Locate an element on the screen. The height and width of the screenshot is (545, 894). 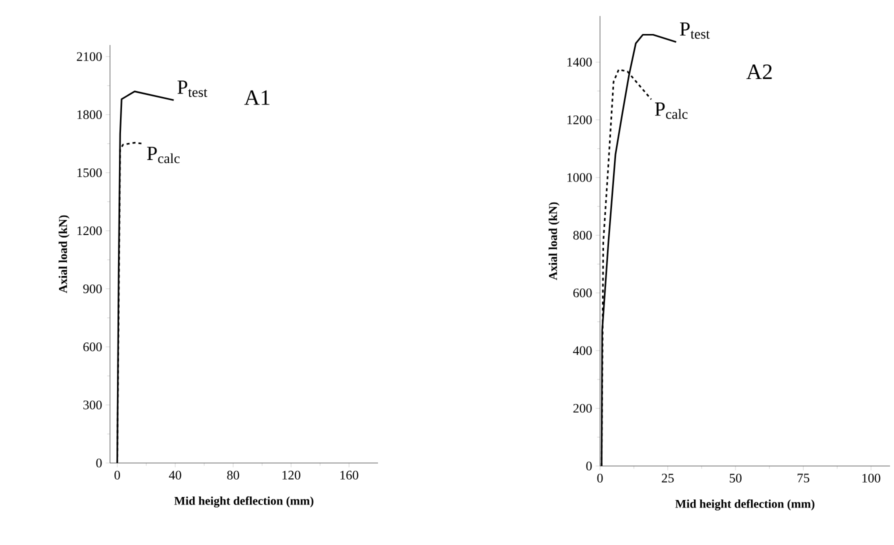
y-tick-label: 300 is located at coordinates (92, 405).